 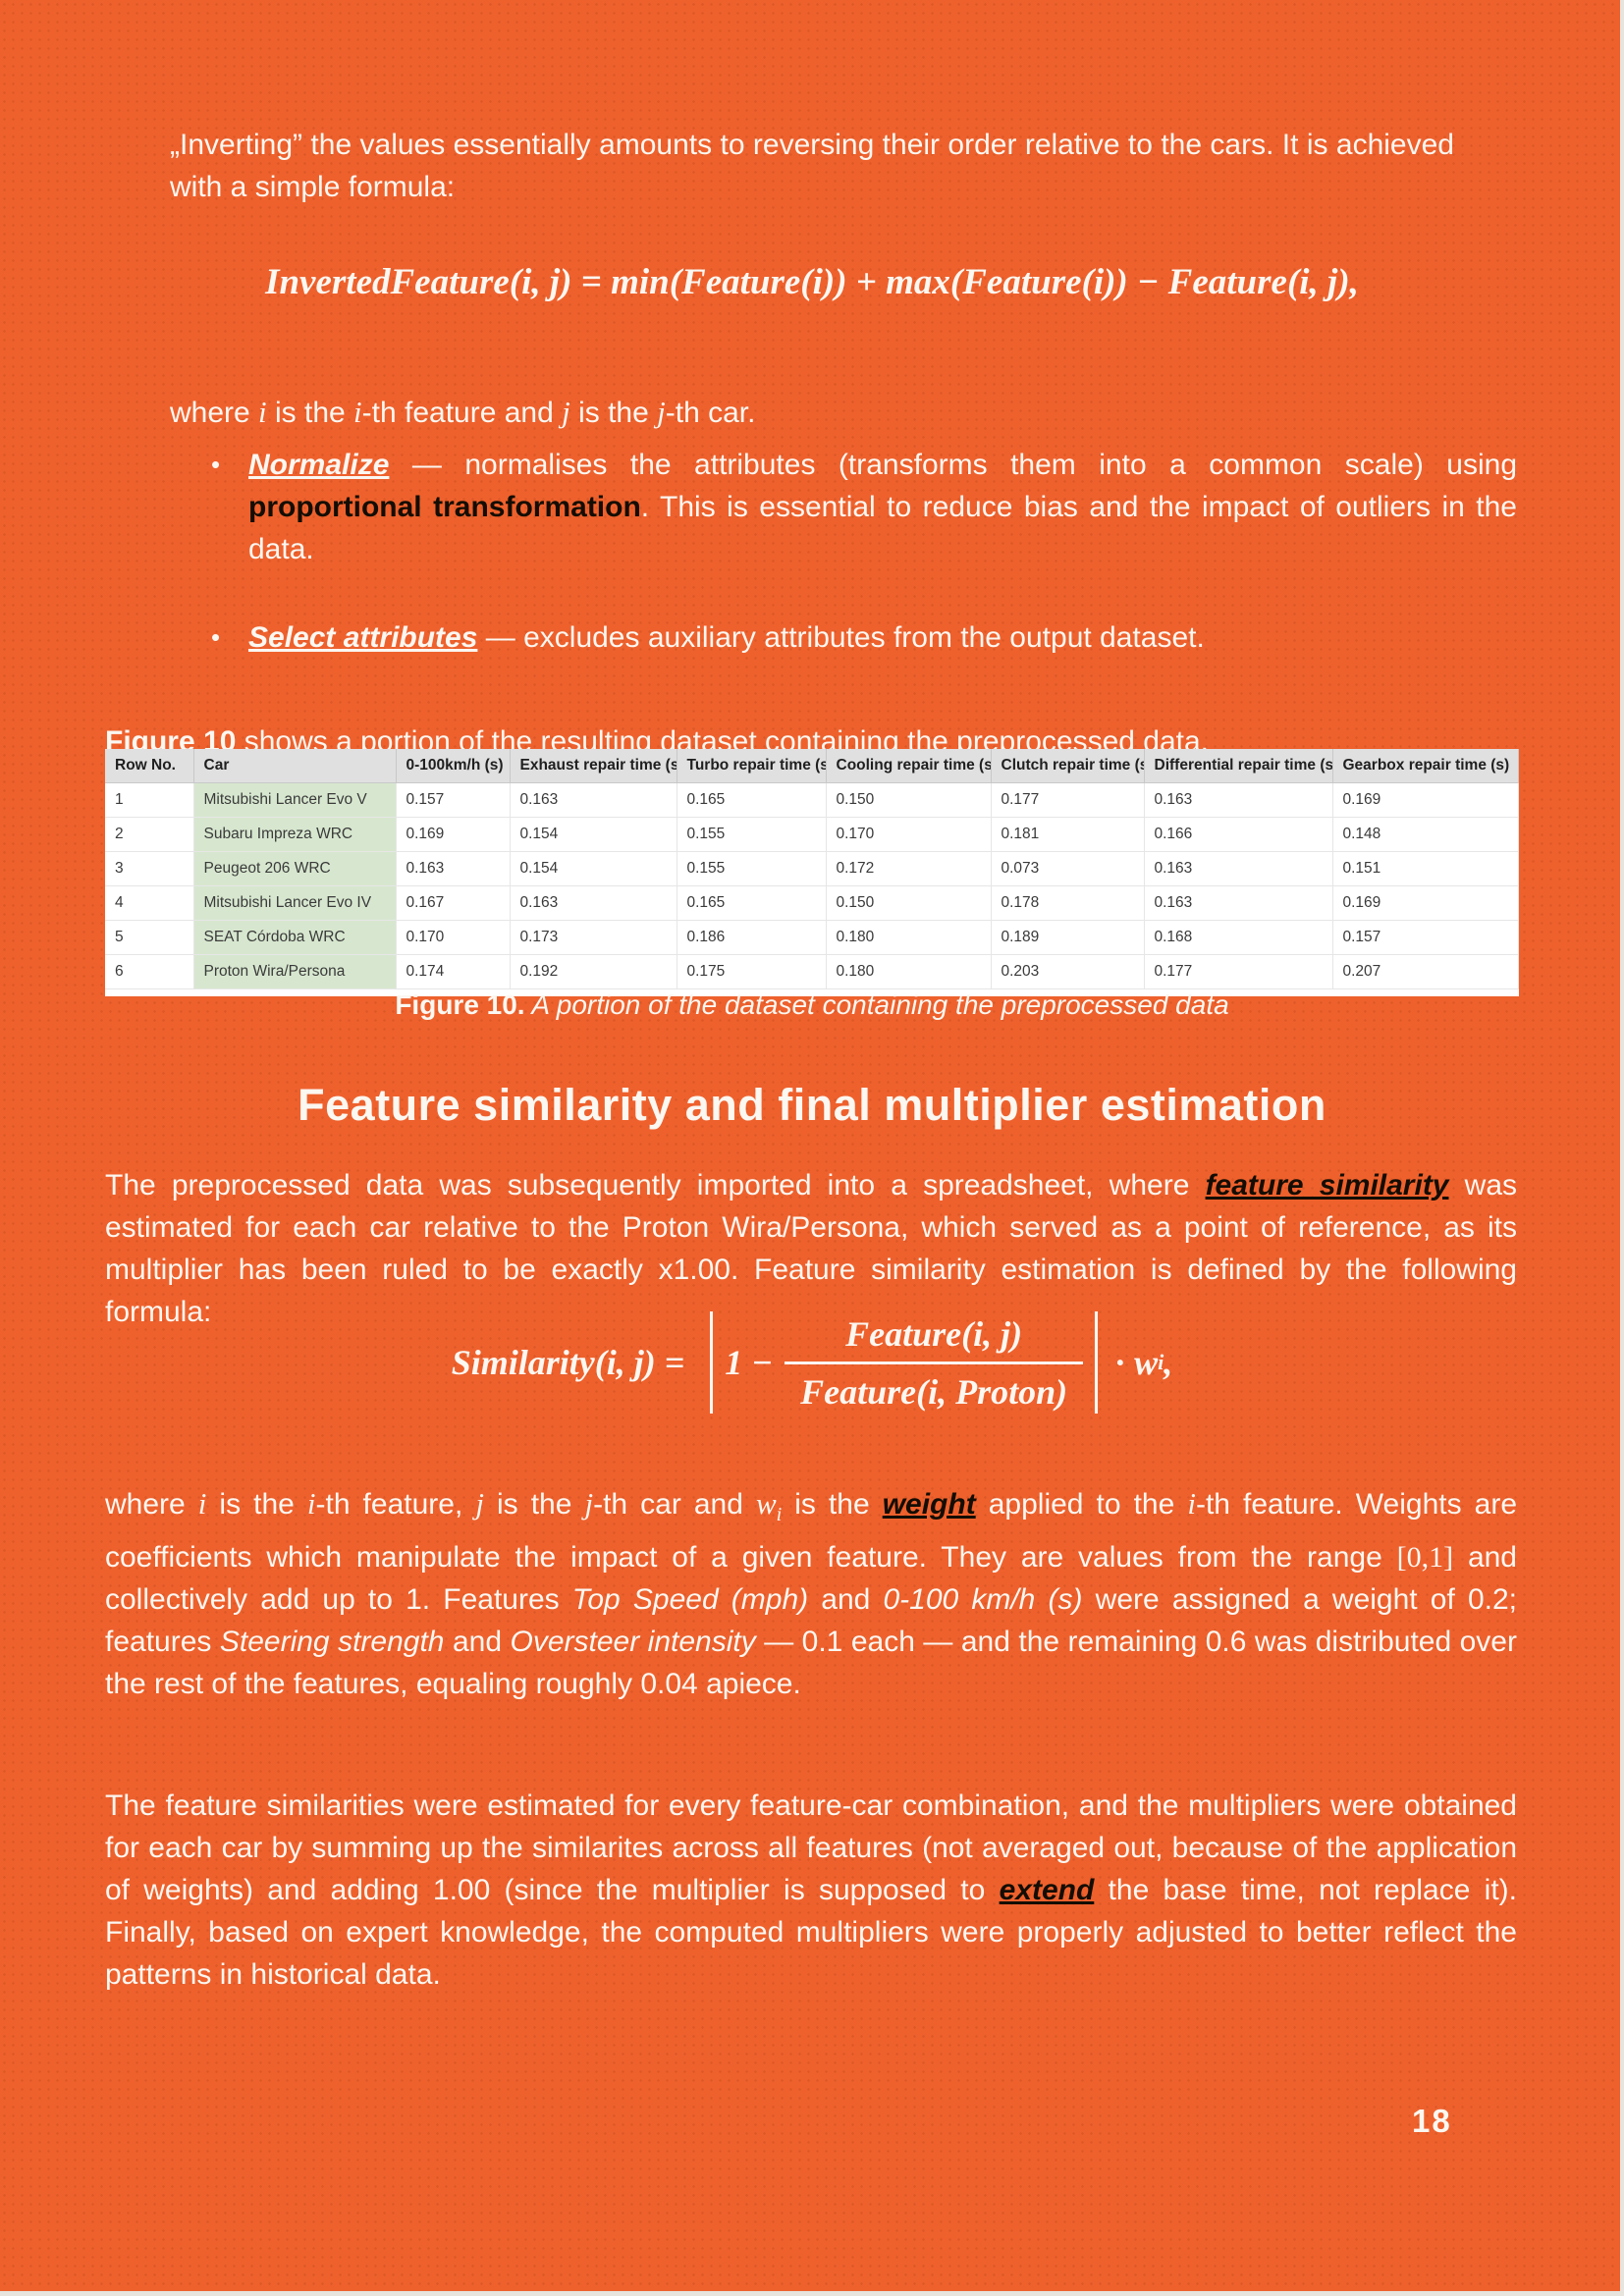 What do you see at coordinates (444, 507) in the screenshot?
I see `emphasis-proportional-transformation: proportional transformation` at bounding box center [444, 507].